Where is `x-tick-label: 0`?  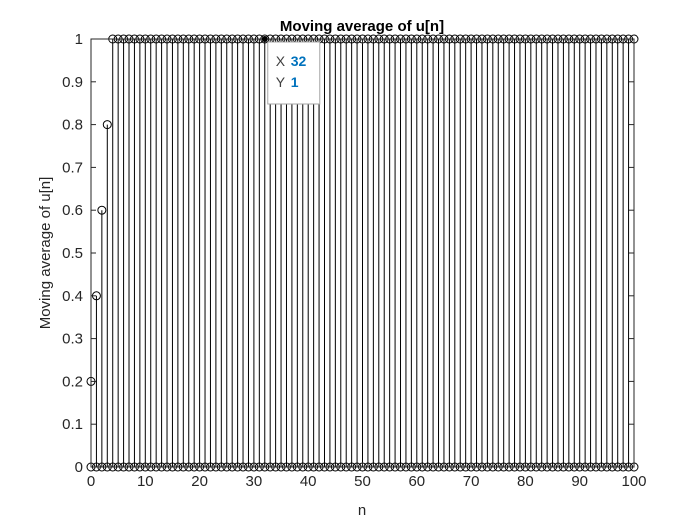 x-tick-label: 0 is located at coordinates (91, 481).